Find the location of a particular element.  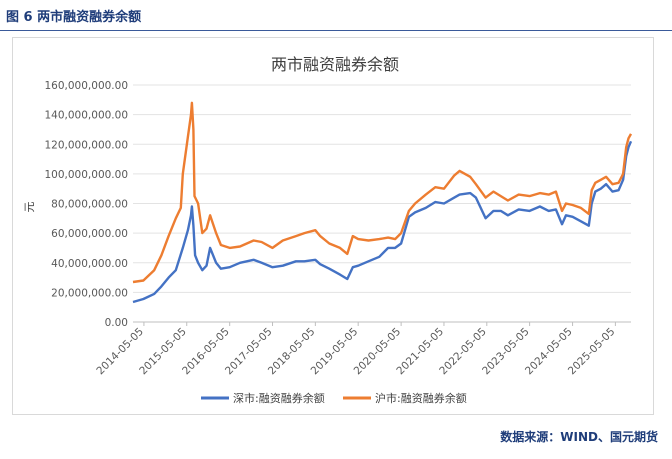

y-tick-label: 60,000,000.00 is located at coordinates (89, 234).